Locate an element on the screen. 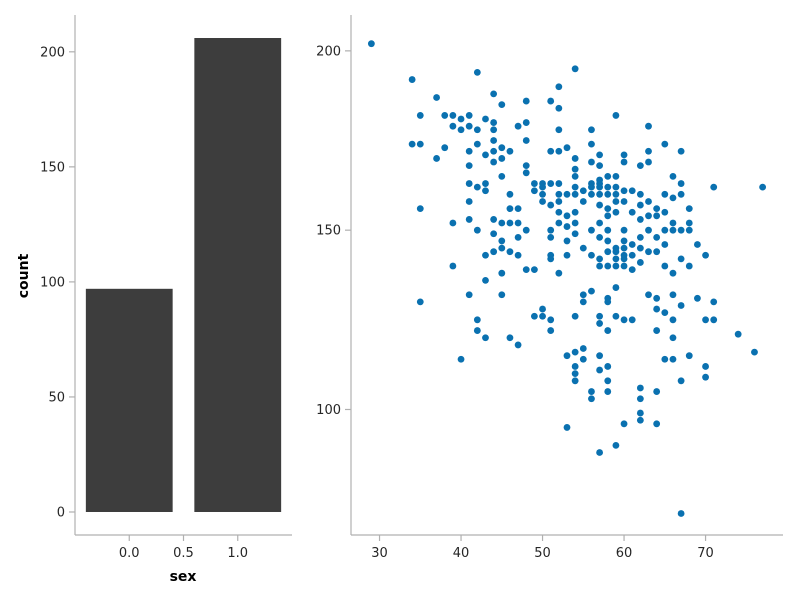 Image resolution: width=800 pixels, height=600 pixels. bar-x-tick-label: 0.0 is located at coordinates (129, 553).